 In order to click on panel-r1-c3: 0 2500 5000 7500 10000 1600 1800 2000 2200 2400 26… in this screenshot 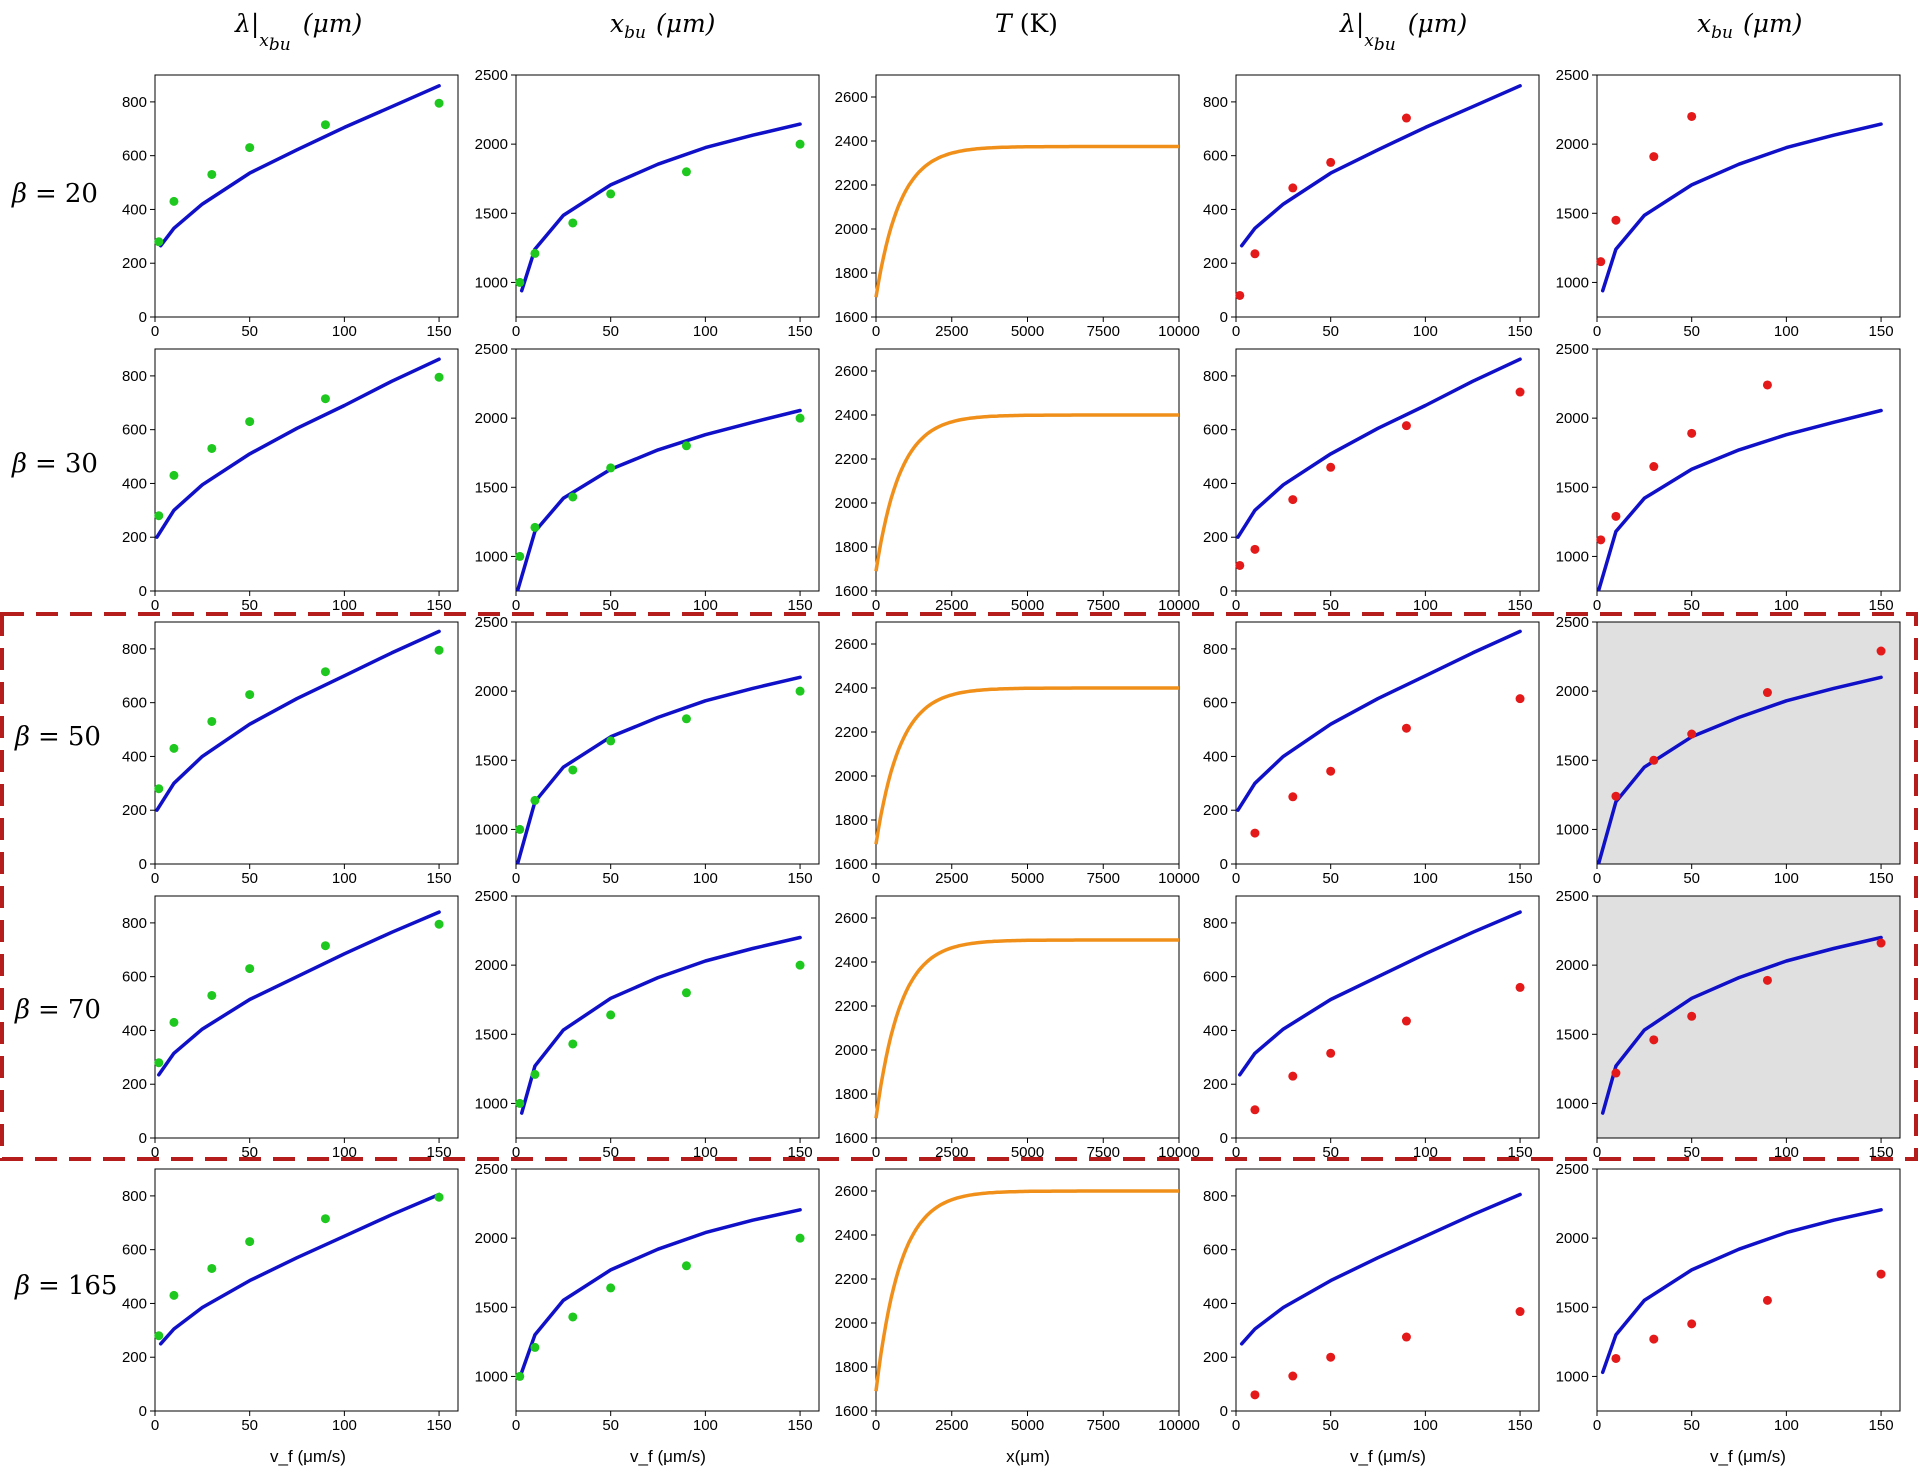, I will do `click(1017, 207)`.